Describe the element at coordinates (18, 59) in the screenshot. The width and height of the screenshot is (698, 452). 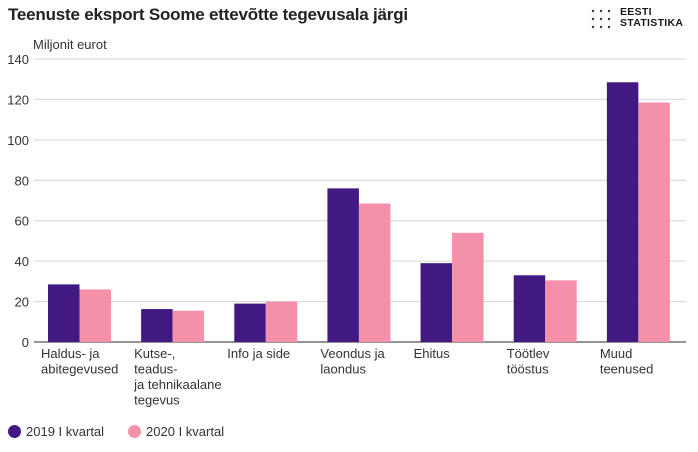
I see `y-tick-label: 140` at that location.